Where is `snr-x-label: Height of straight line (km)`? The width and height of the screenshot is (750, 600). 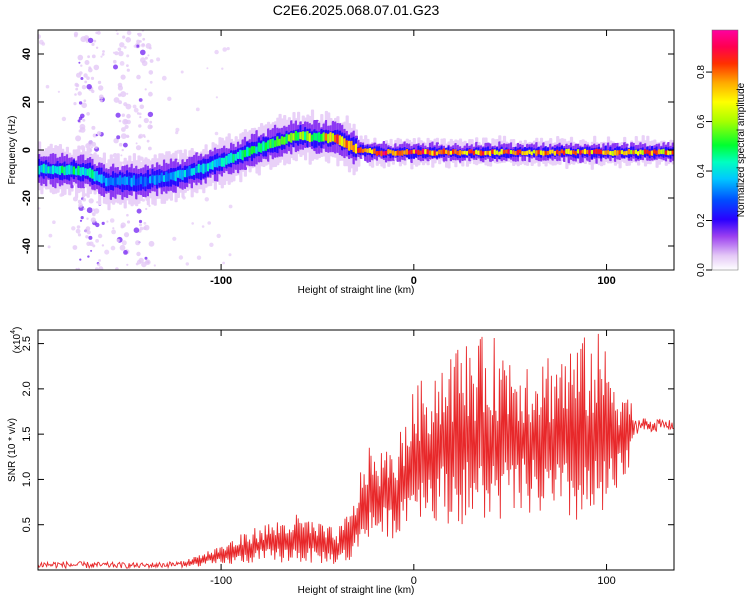
snr-x-label: Height of straight line (km) is located at coordinates (356, 590).